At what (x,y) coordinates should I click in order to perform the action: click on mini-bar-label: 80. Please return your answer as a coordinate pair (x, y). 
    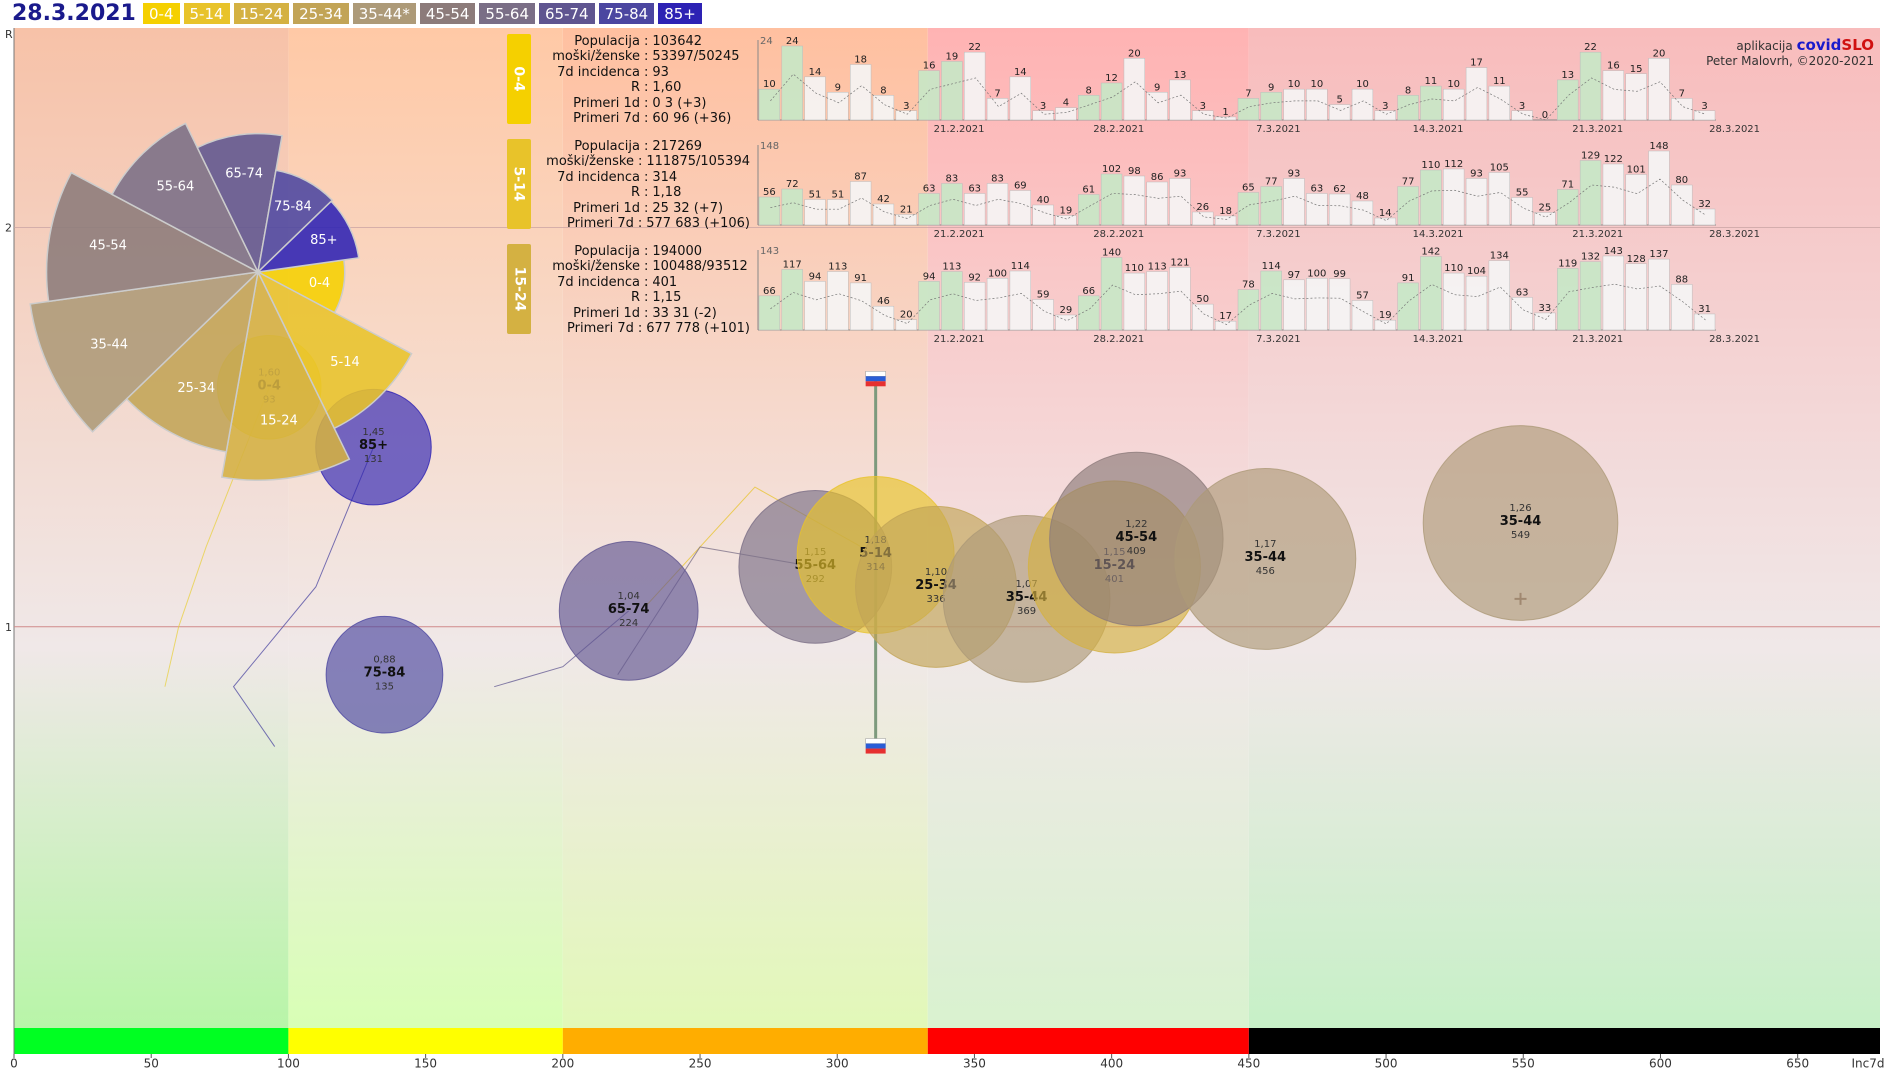
    Looking at the image, I should click on (1681, 180).